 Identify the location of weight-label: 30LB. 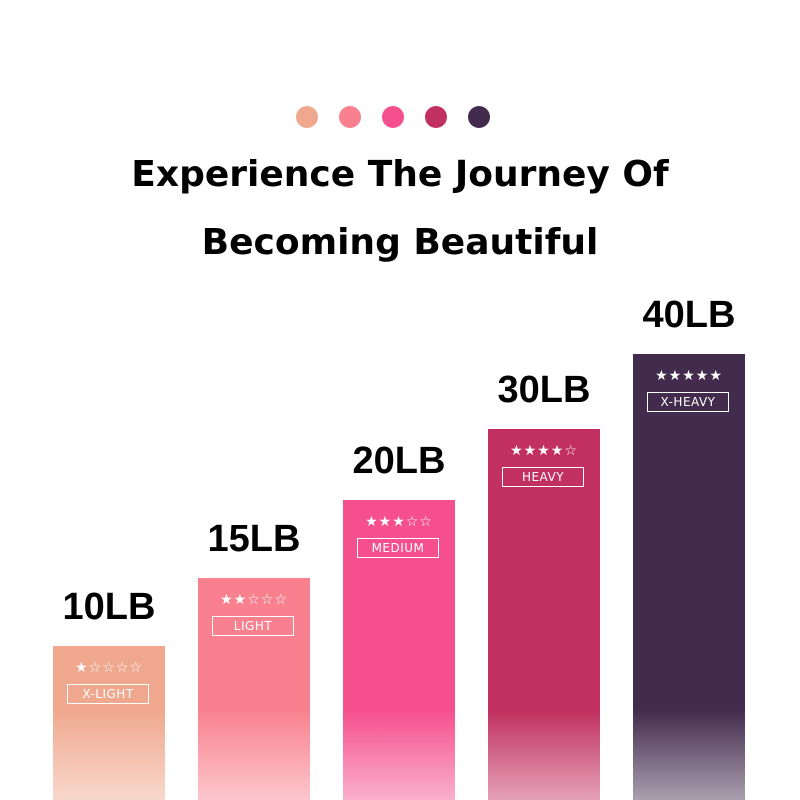
(544, 390).